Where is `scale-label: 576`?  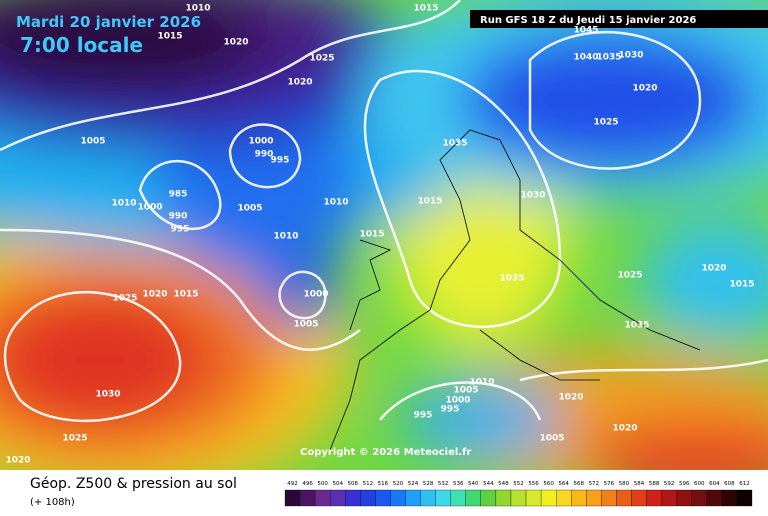 scale-label: 576 is located at coordinates (609, 484).